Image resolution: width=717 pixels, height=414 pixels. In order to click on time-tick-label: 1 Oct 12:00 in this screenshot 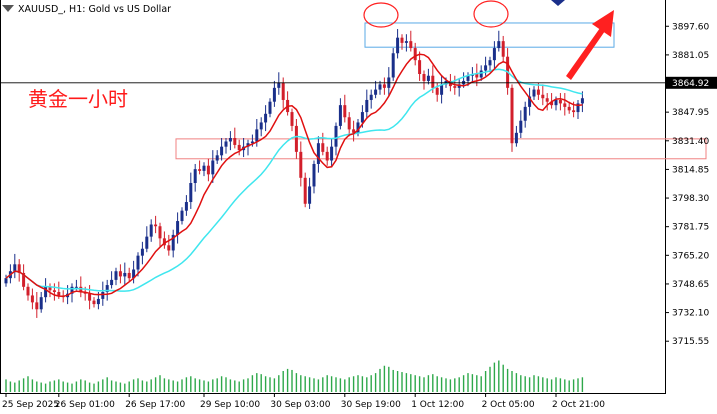, I will do `click(437, 405)`.